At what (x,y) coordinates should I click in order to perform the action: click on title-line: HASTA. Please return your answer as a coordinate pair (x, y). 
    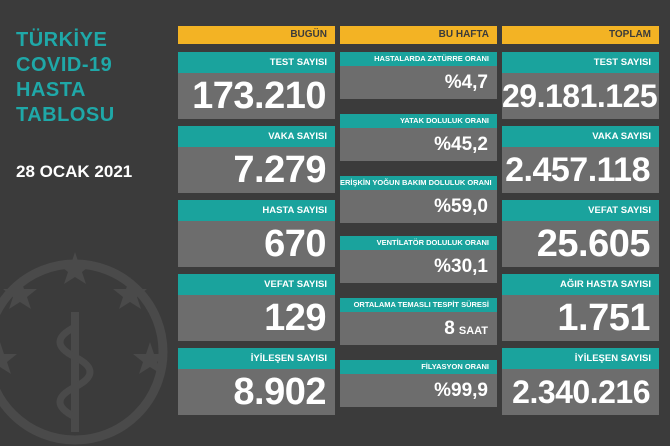
    Looking at the image, I should click on (51, 90).